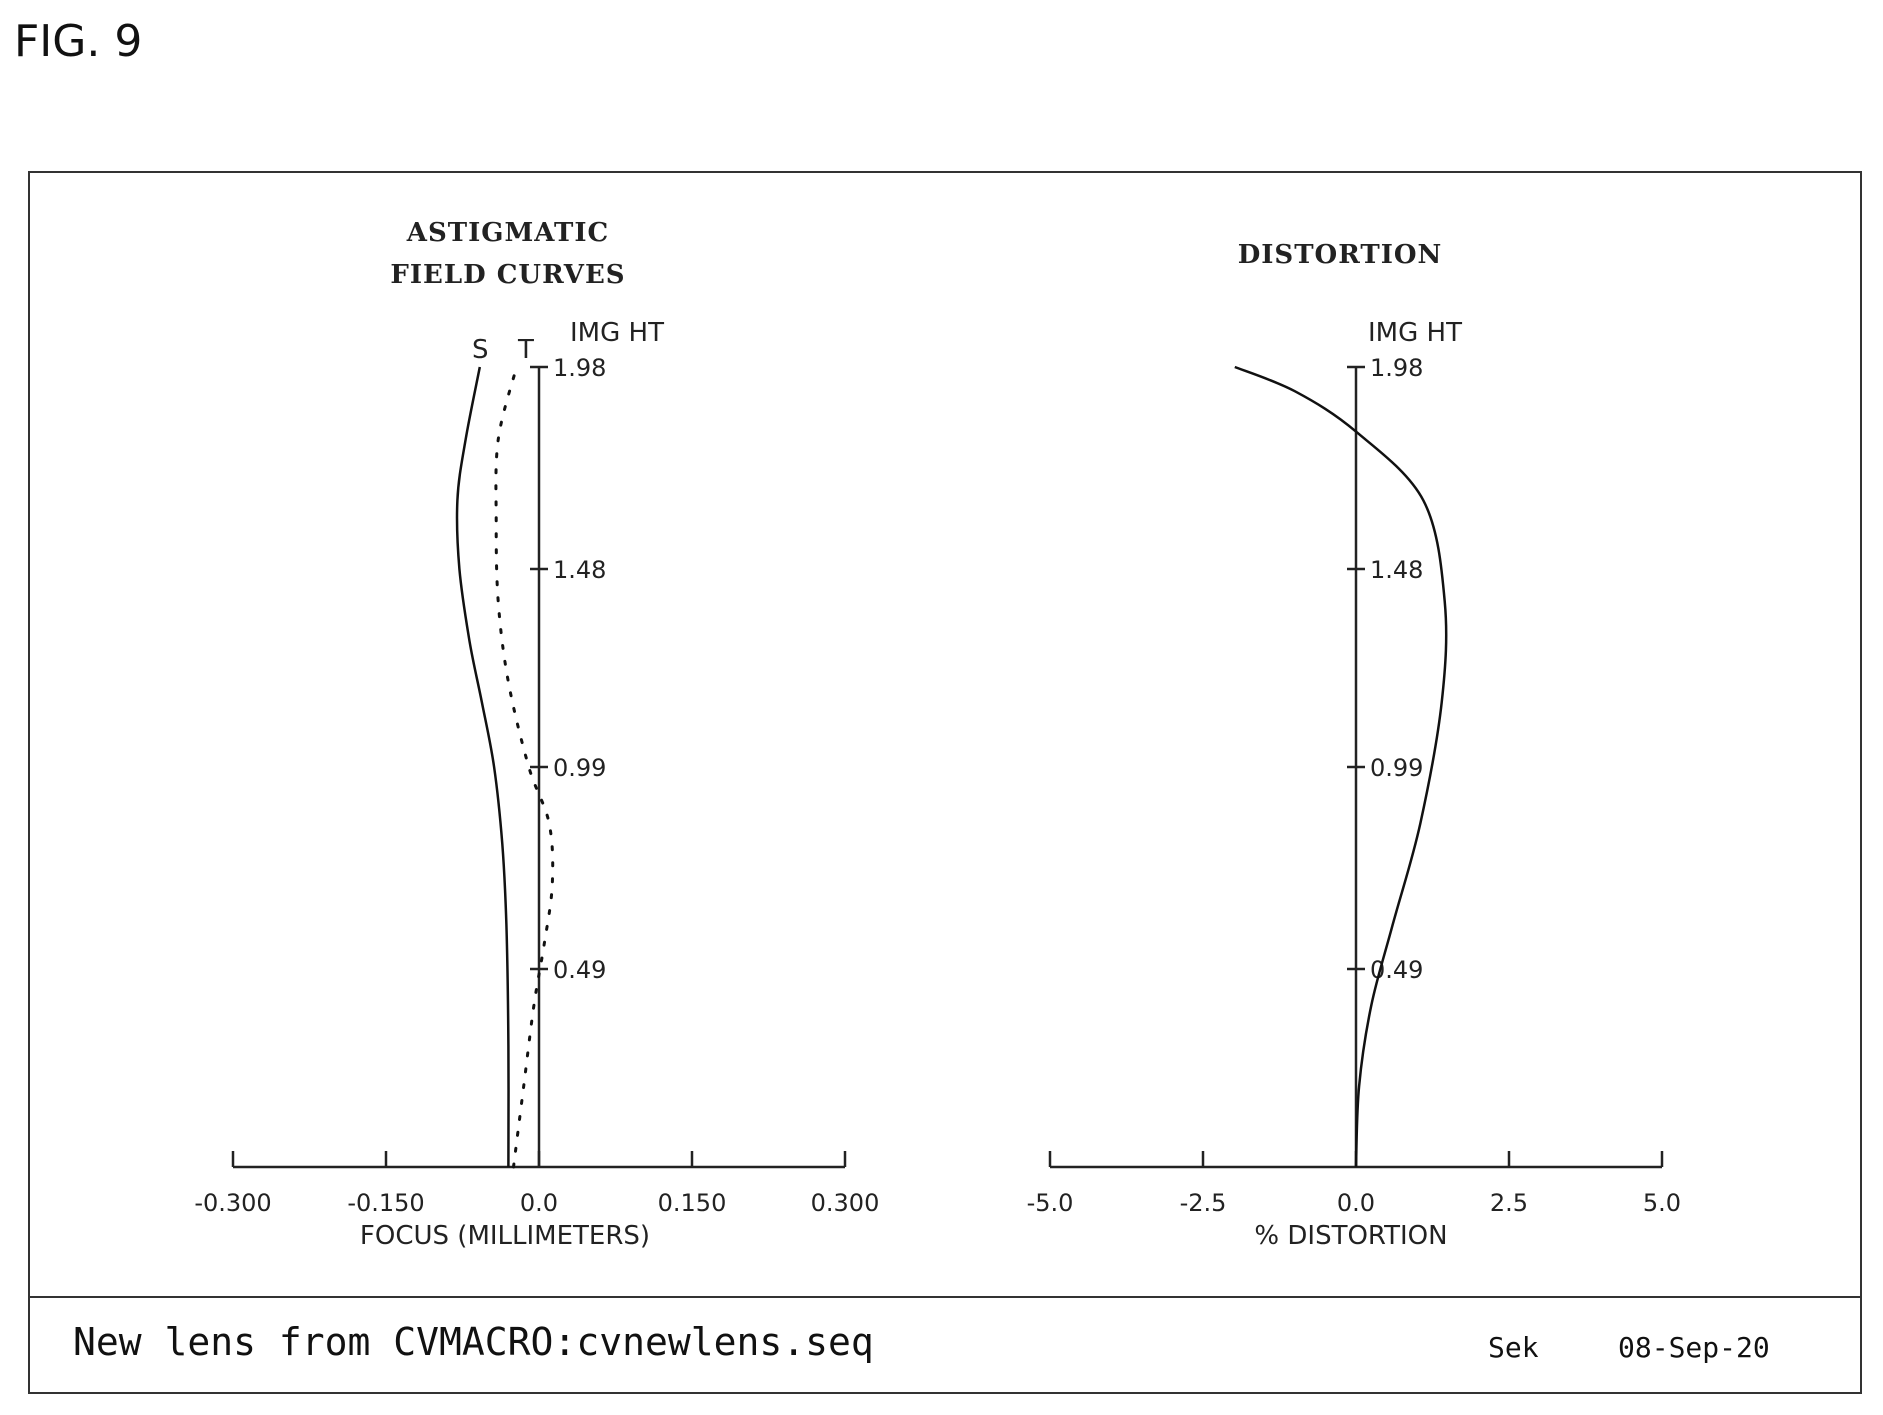 The image size is (1883, 1415). I want to click on series-s-curve, so click(482, 767).